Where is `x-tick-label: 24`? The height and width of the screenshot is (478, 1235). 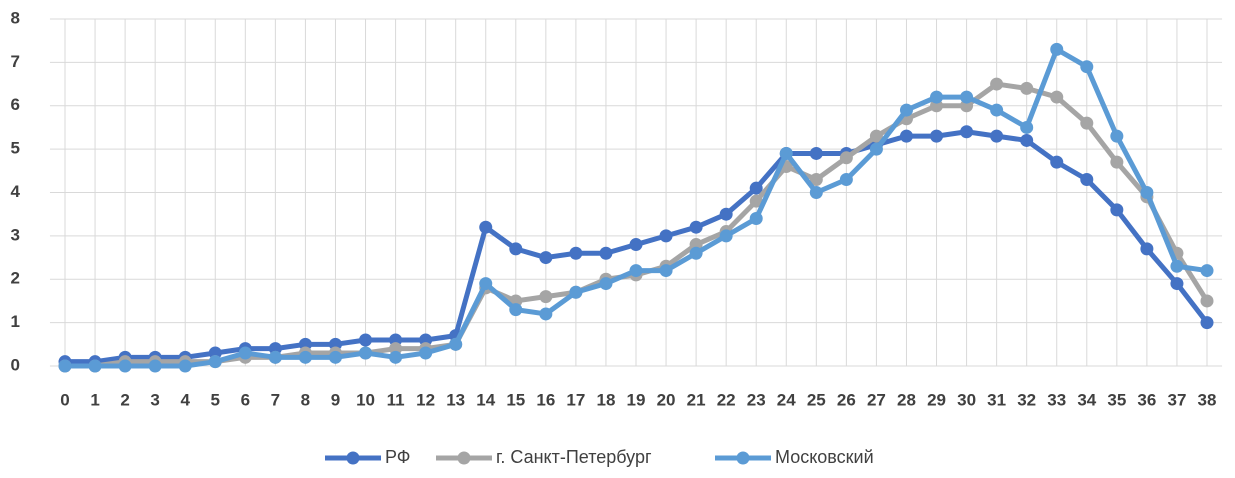 x-tick-label: 24 is located at coordinates (786, 399).